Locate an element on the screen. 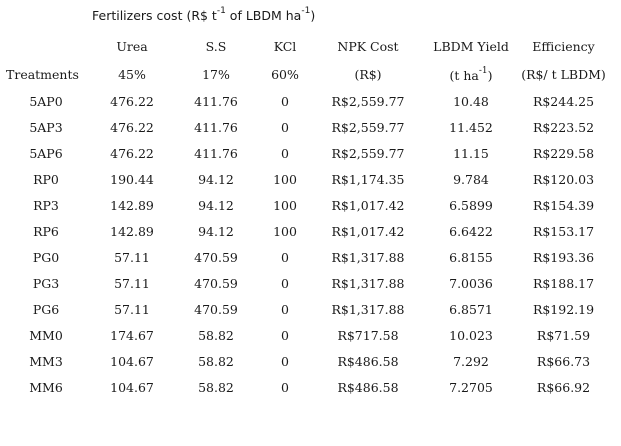 The image size is (621, 446). cell-treatment: PG0 is located at coordinates (46, 258).